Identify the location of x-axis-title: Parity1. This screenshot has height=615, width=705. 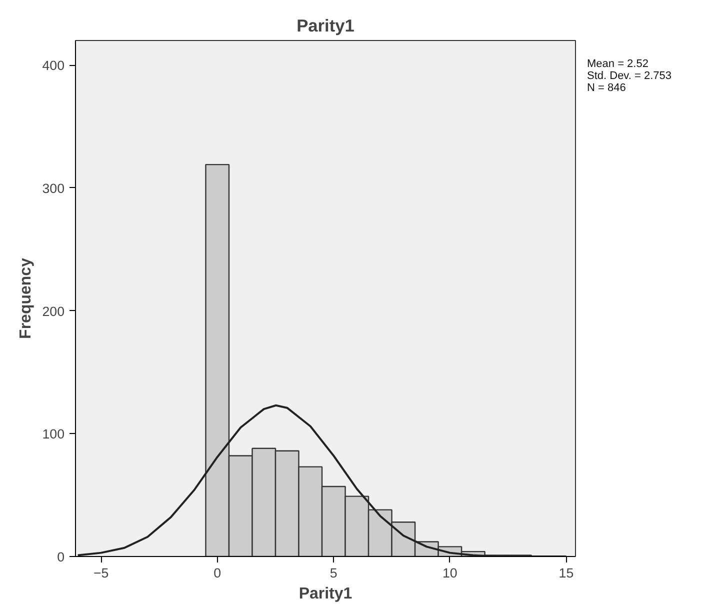
(325, 594).